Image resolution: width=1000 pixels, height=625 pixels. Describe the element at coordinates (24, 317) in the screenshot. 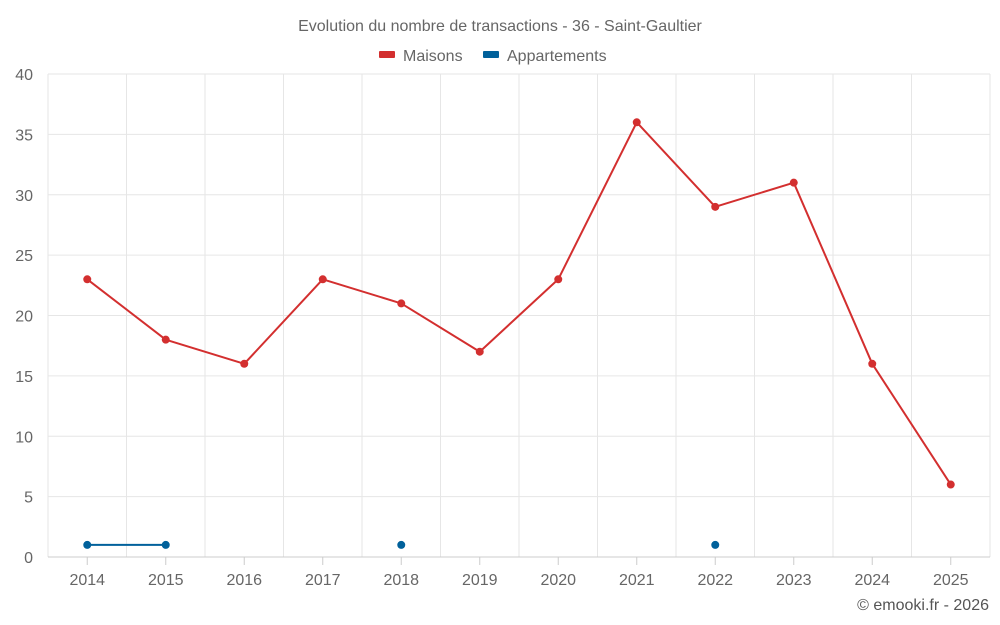

I see `y-tick-label: 20` at that location.